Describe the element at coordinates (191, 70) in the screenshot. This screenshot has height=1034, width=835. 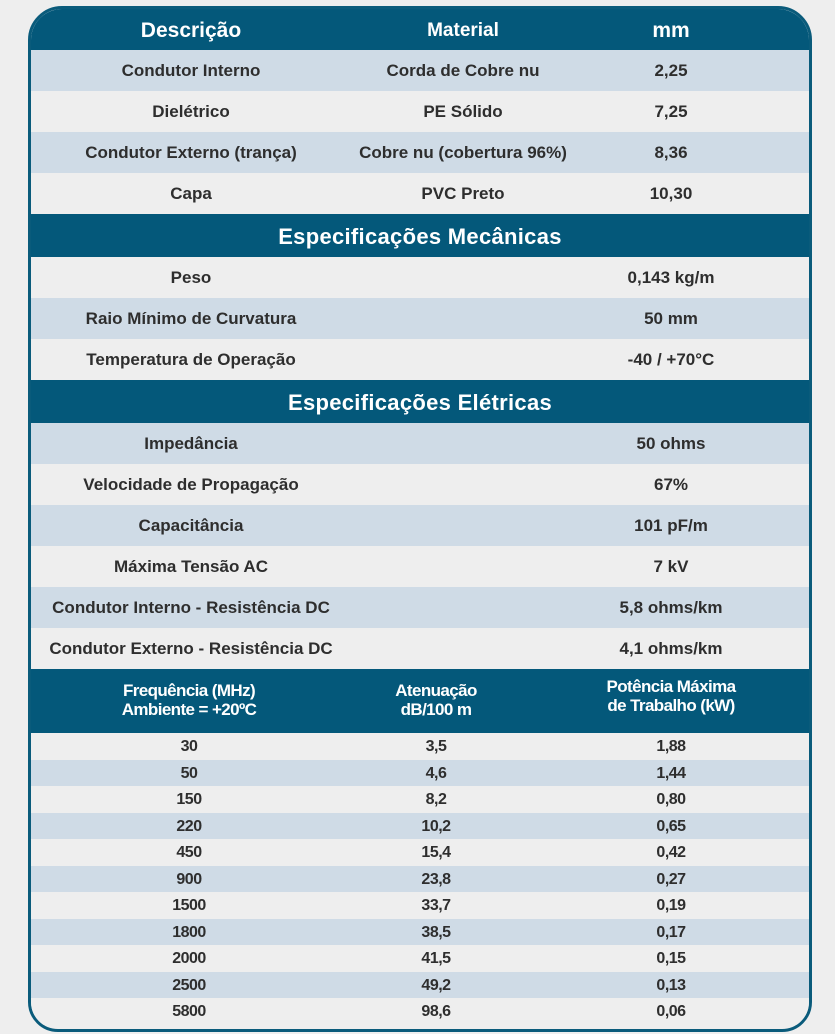
I see `cell: Condutor Interno` at that location.